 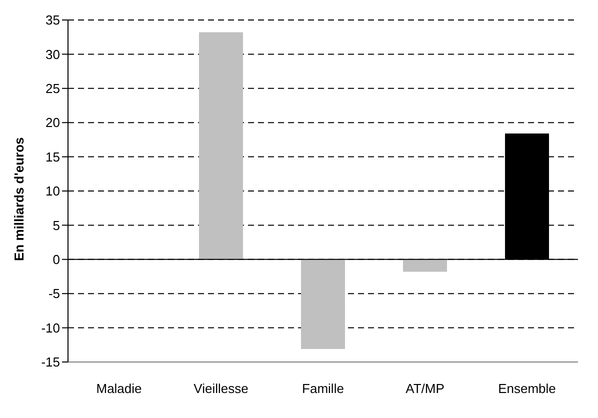 I want to click on x-tick-label: Vieillesse, so click(x=221, y=388).